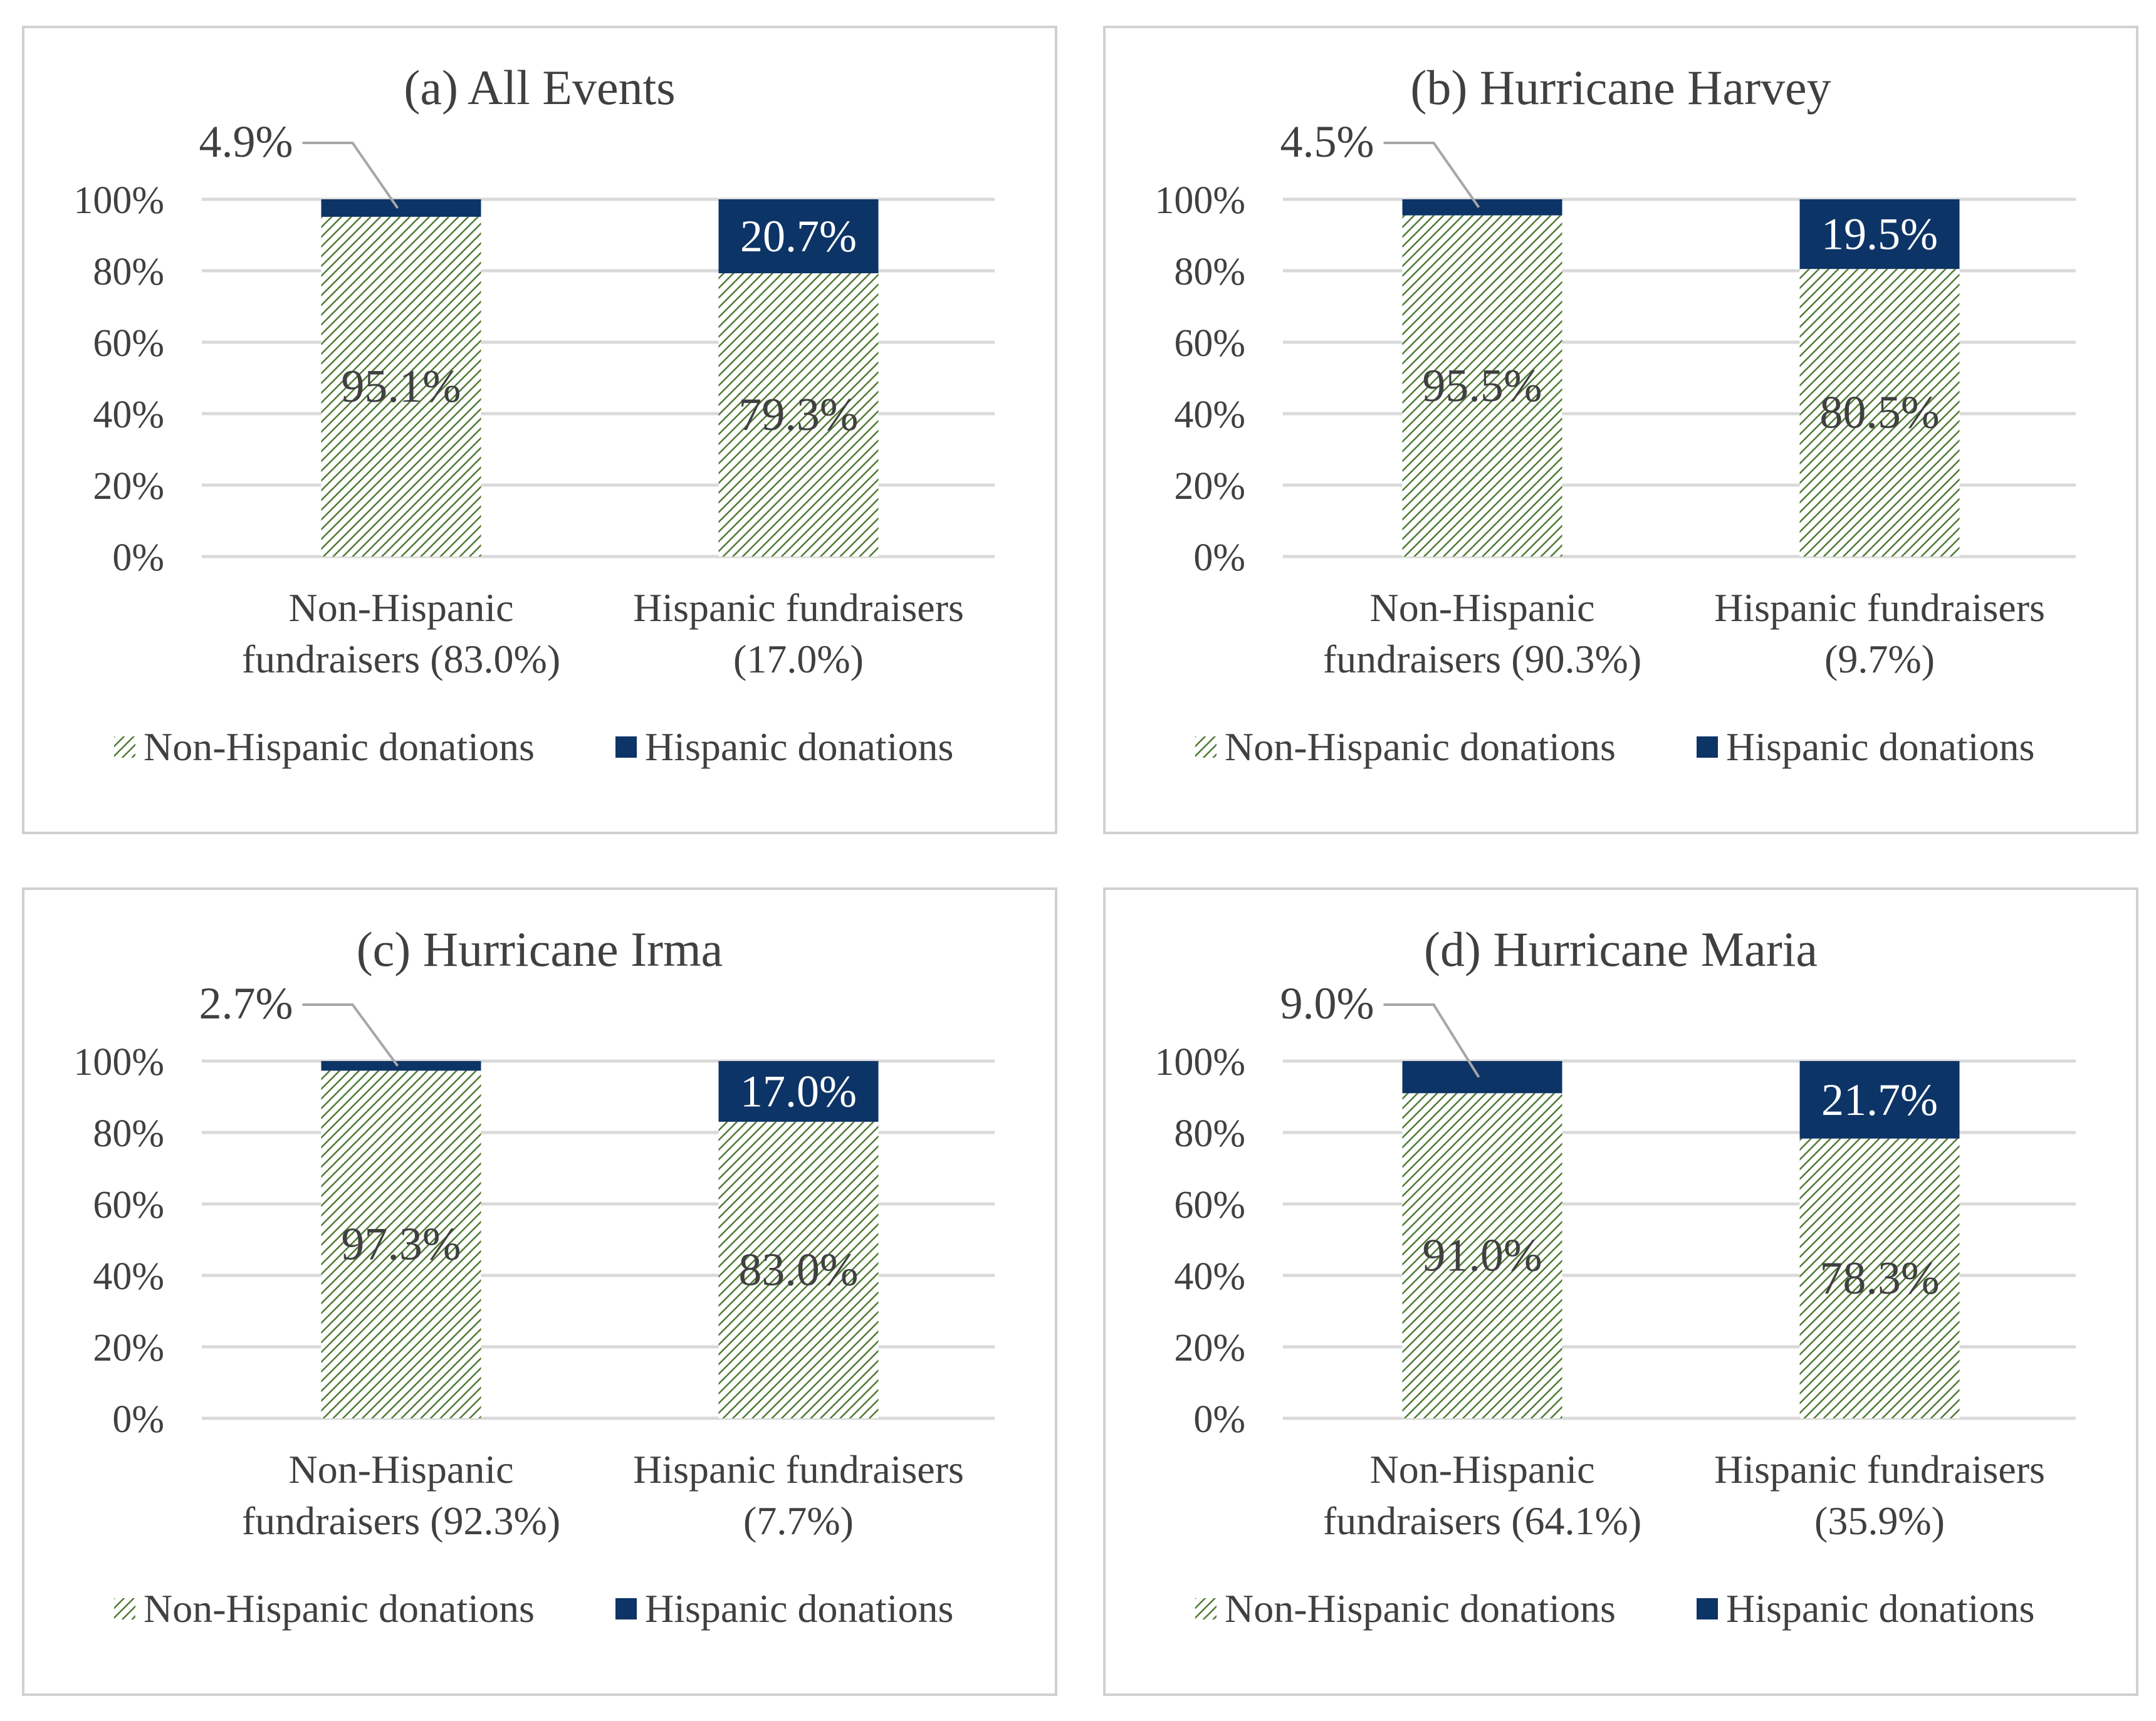 This screenshot has width=2156, height=1721. I want to click on x-category-label: (7.7%), so click(798, 1521).